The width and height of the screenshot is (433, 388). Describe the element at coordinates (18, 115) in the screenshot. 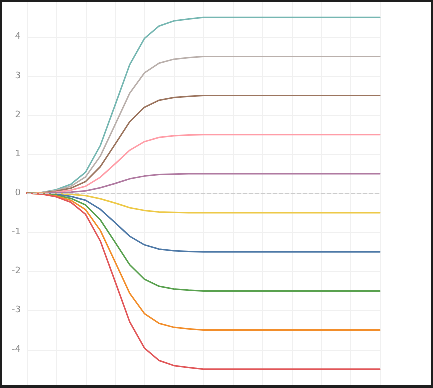

I see `y-tick-label: 2` at that location.